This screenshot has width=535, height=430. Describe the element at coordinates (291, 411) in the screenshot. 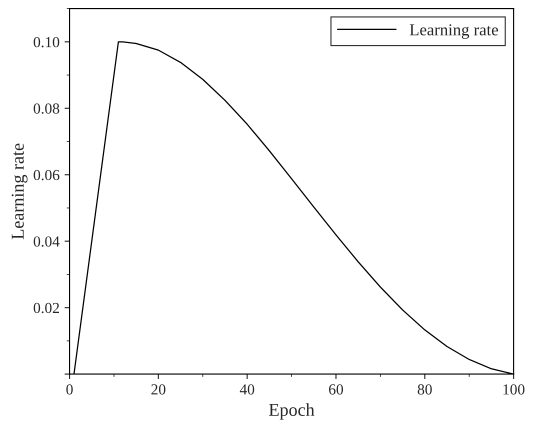

I see `x-axis-title: Epoch` at that location.